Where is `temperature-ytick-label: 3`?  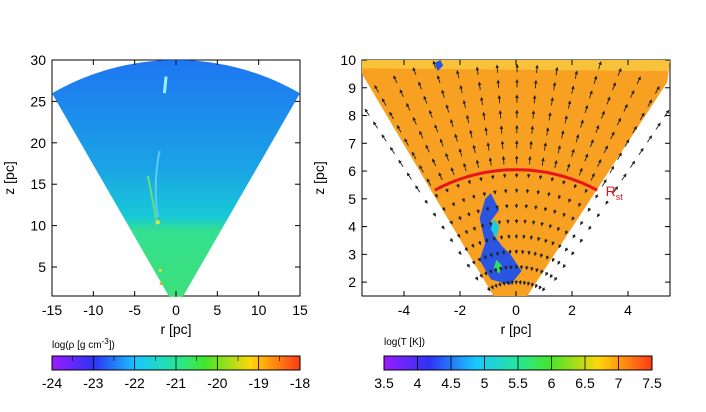
temperature-ytick-label: 3 is located at coordinates (352, 254).